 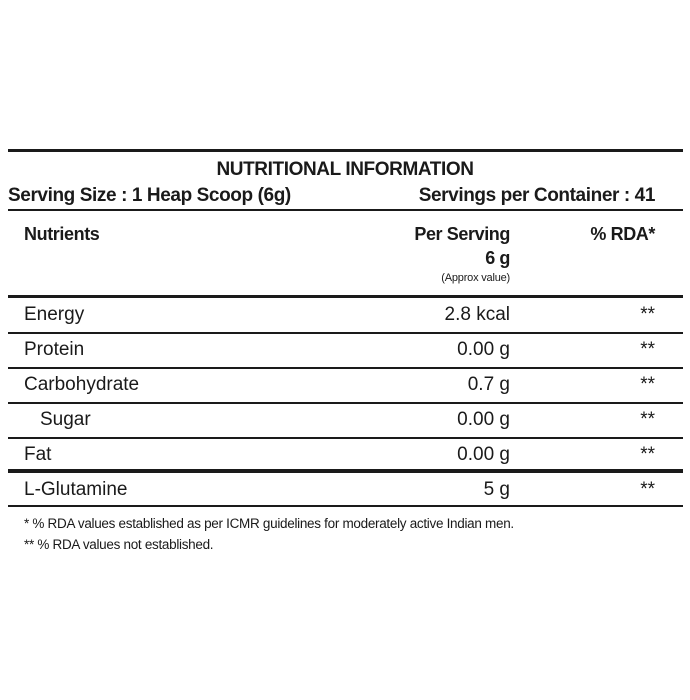 What do you see at coordinates (345, 169) in the screenshot?
I see `label-title: NUTRITIONAL INFORMATION` at bounding box center [345, 169].